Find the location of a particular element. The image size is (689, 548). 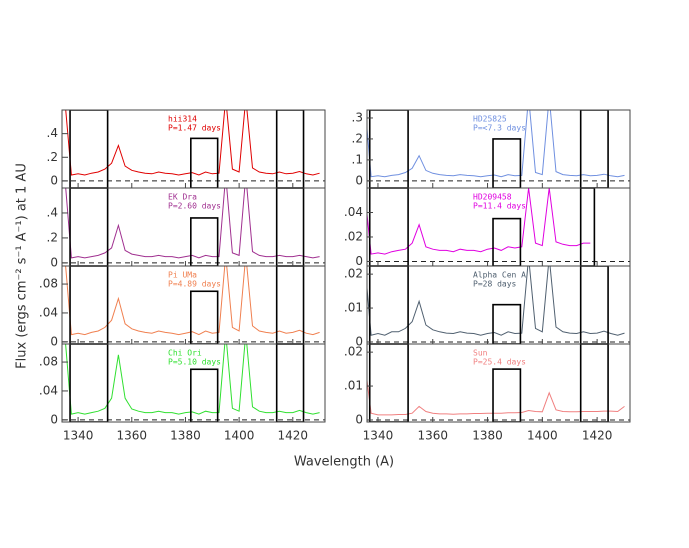

star-period: P=<7.3 days is located at coordinates (499, 128).